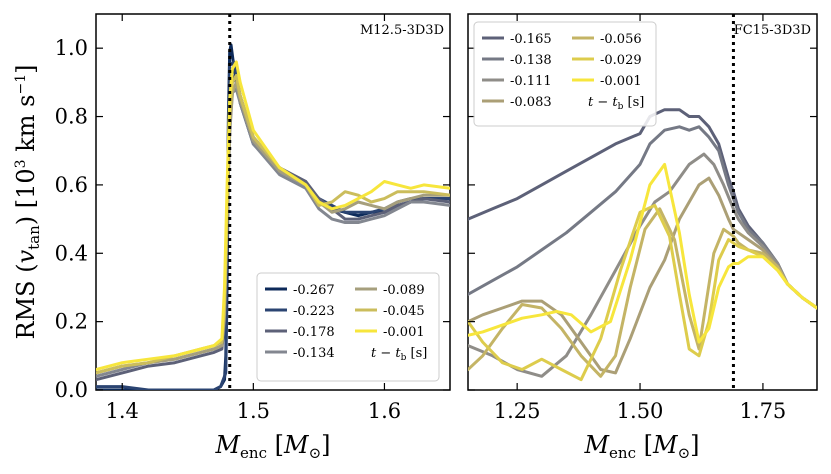 The image size is (831, 474). Describe the element at coordinates (122, 411) in the screenshot. I see `left-x-tick-label-0: 1.4` at that location.